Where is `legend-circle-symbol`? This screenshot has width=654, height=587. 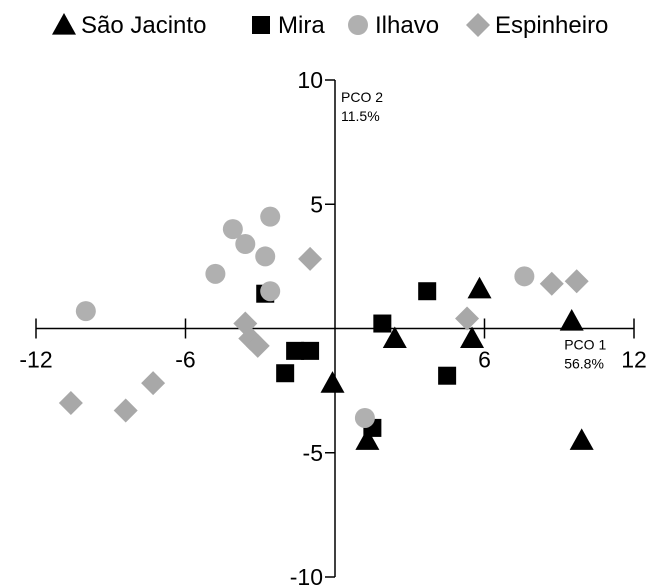
legend-circle-symbol is located at coordinates (358, 25).